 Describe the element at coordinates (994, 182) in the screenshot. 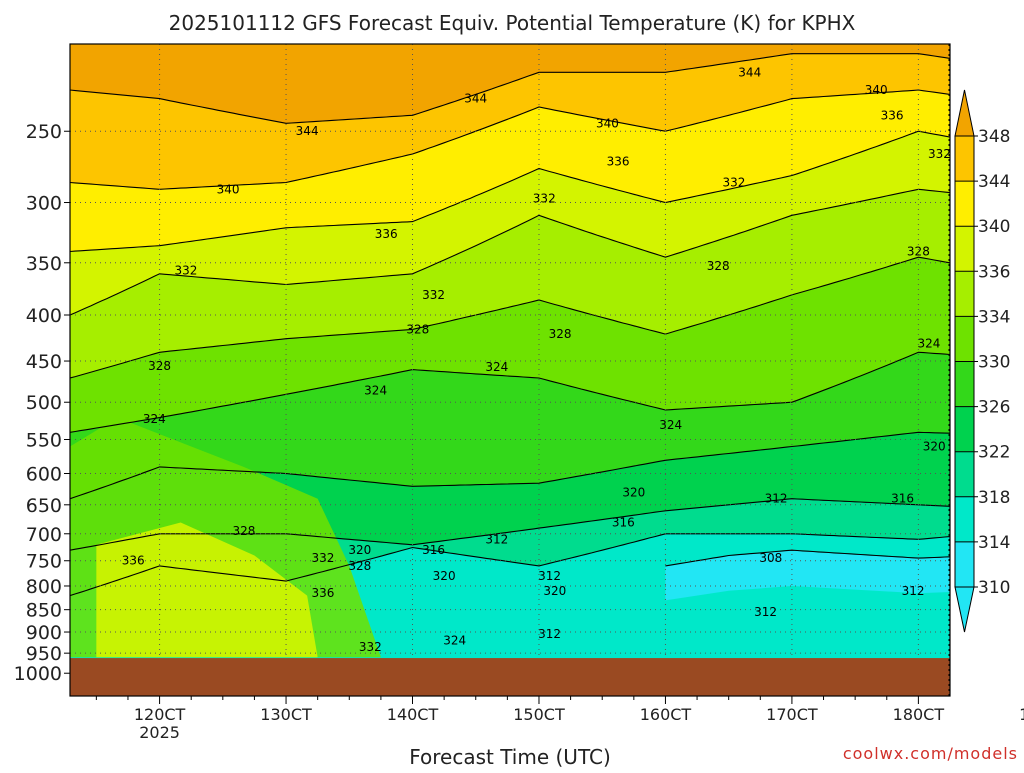

I see `colorbar-label-344: 344` at that location.